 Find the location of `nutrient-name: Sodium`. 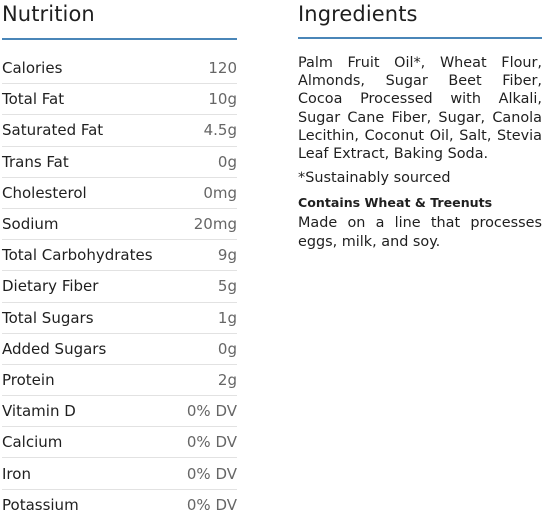

nutrient-name: Sodium is located at coordinates (30, 224).